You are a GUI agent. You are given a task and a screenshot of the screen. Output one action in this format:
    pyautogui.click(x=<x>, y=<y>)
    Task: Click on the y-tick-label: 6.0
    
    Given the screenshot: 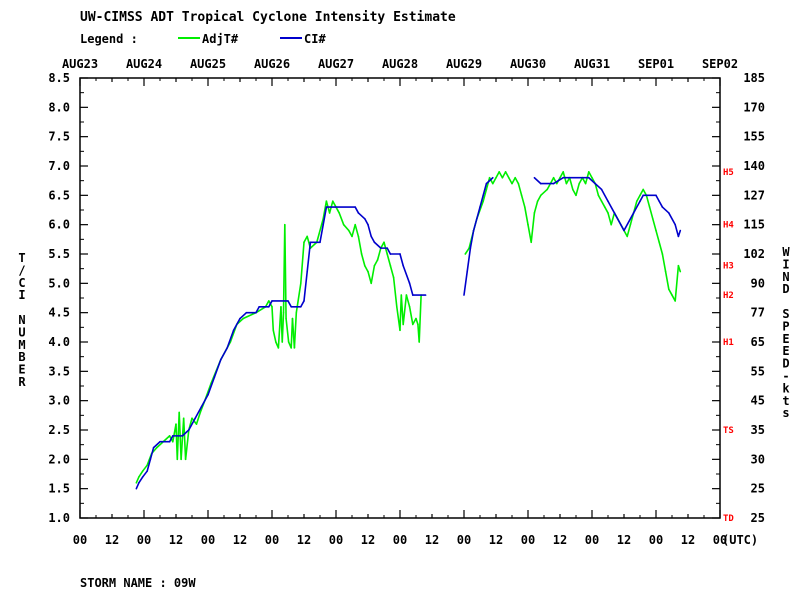 What is the action you would take?
    pyautogui.click(x=59, y=225)
    